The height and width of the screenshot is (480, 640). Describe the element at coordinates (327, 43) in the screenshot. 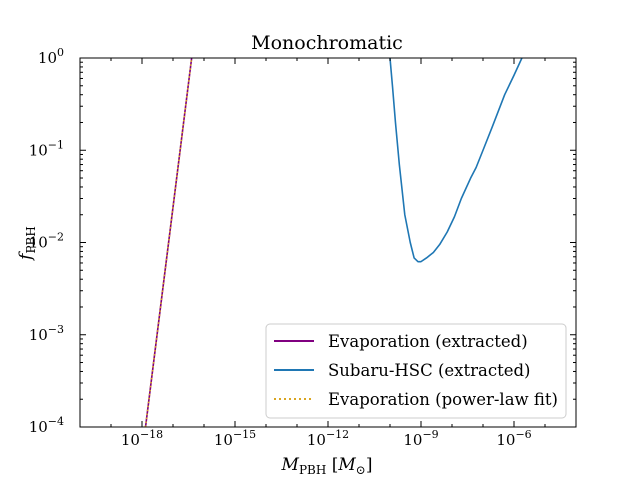

I see `chart-title: Monochromatic` at that location.